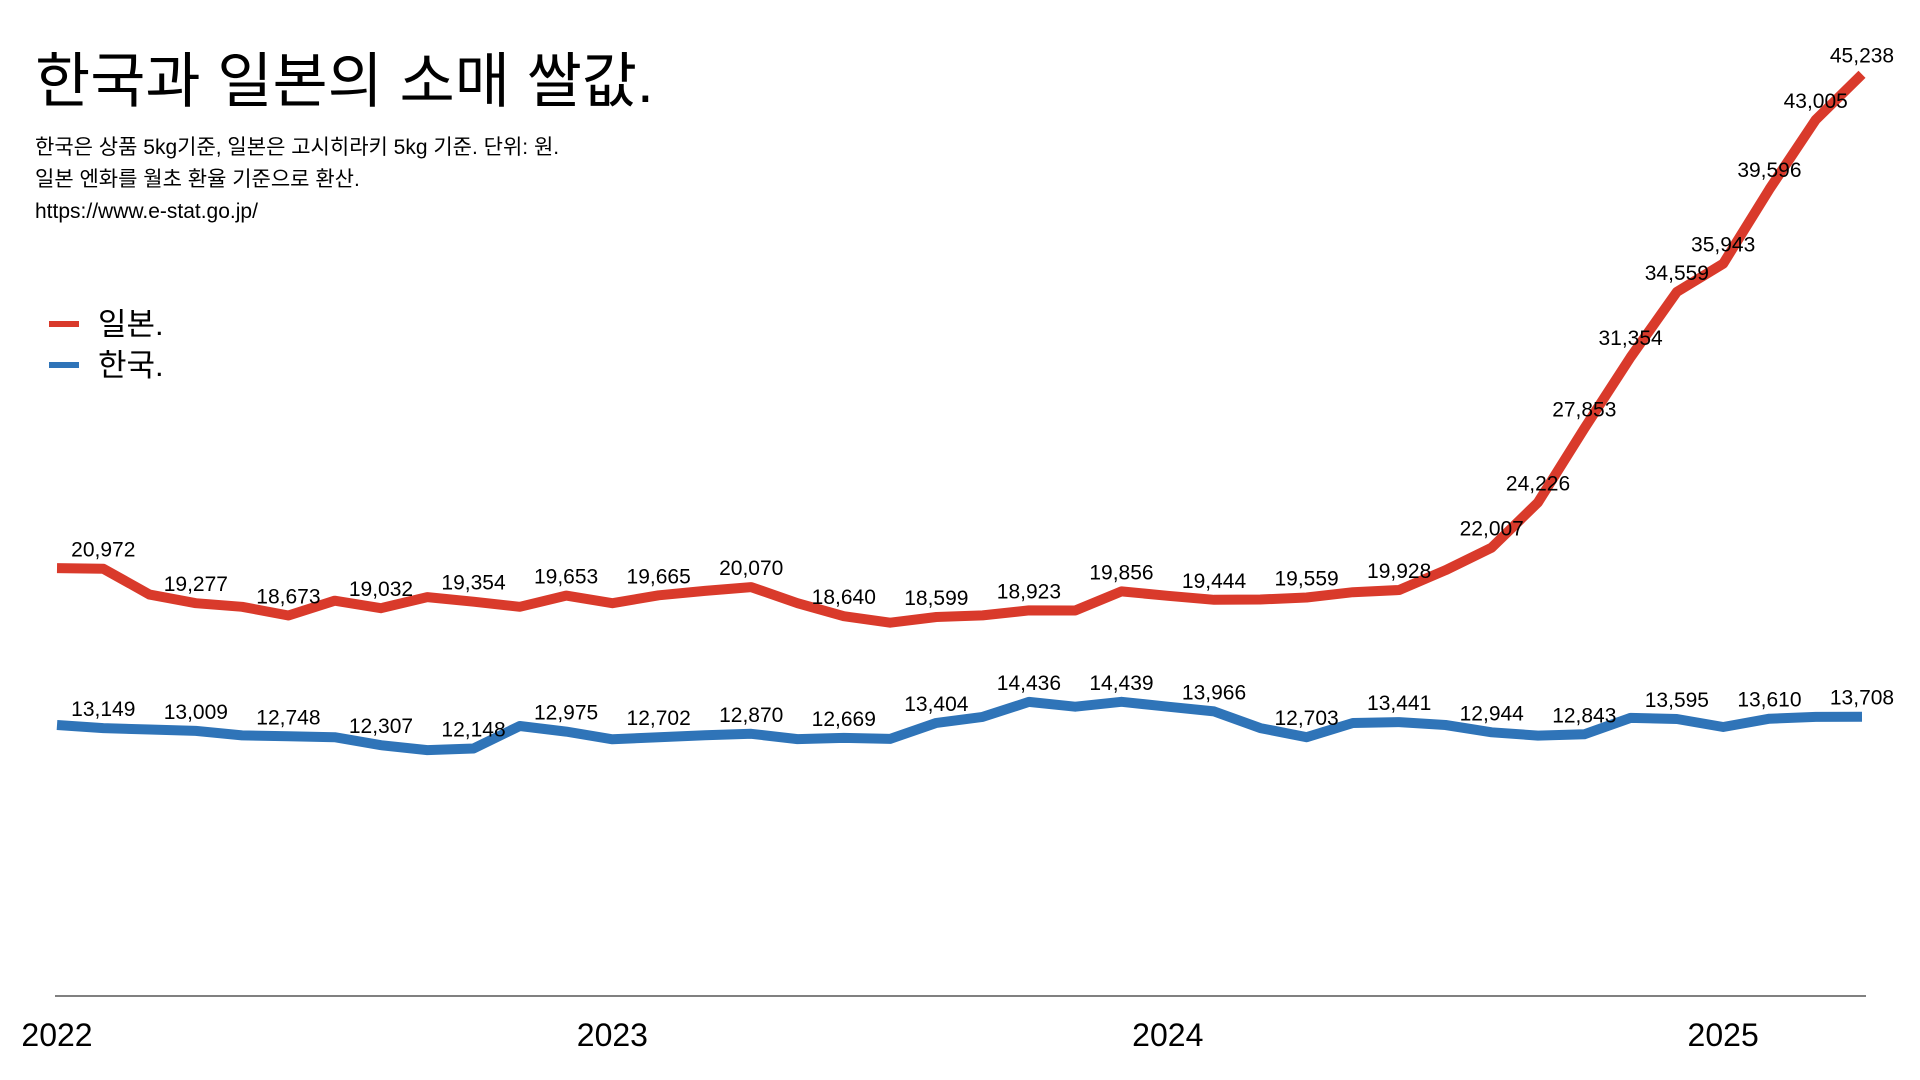 This screenshot has width=1920, height=1080. What do you see at coordinates (659, 576) in the screenshot?
I see `data-label: 19,665` at bounding box center [659, 576].